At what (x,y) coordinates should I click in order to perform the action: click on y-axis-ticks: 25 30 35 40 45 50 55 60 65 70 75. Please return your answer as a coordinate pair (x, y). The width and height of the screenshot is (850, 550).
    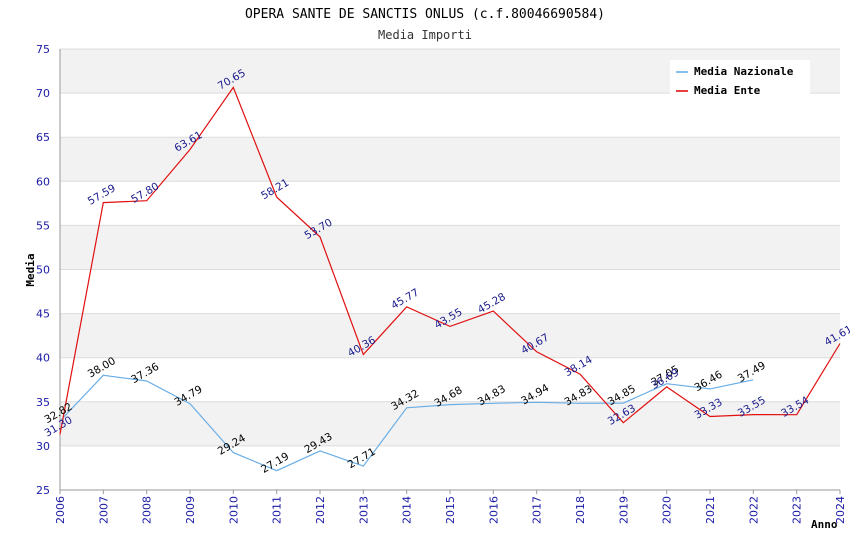
    Looking at the image, I should click on (43, 270).